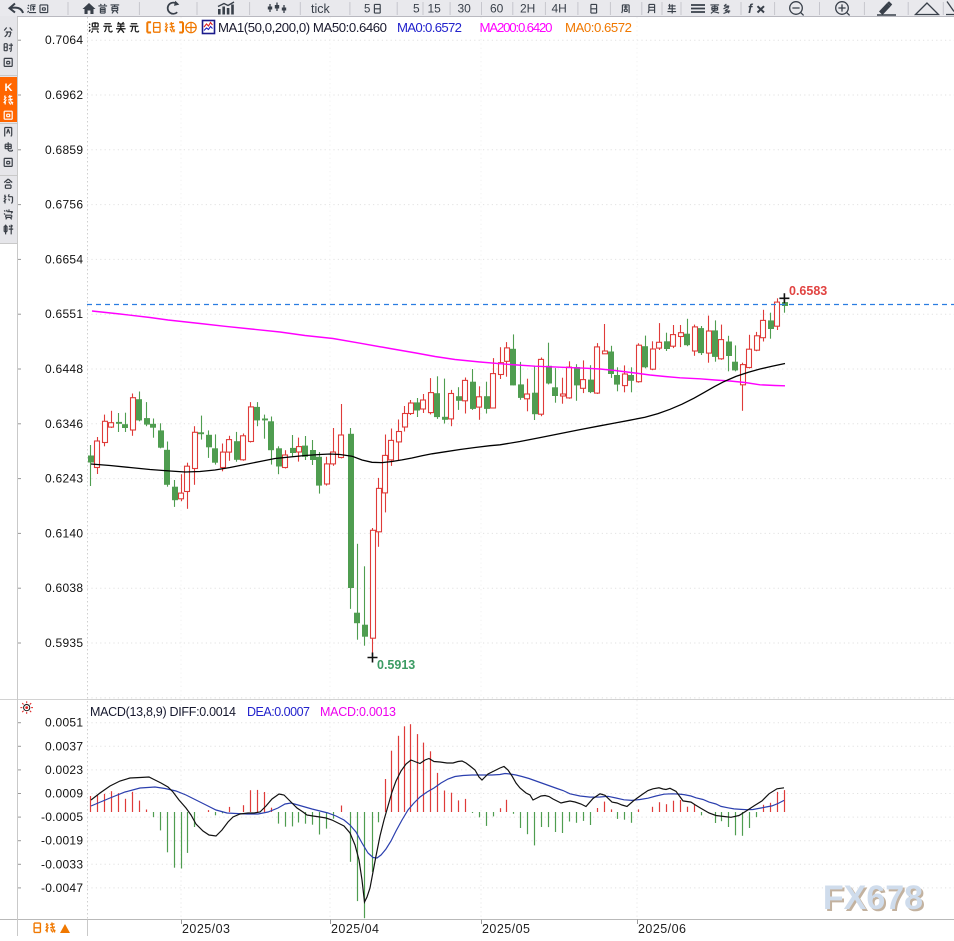  What do you see at coordinates (206, 929) in the screenshot?
I see `svg-text: 2025/03` at bounding box center [206, 929].